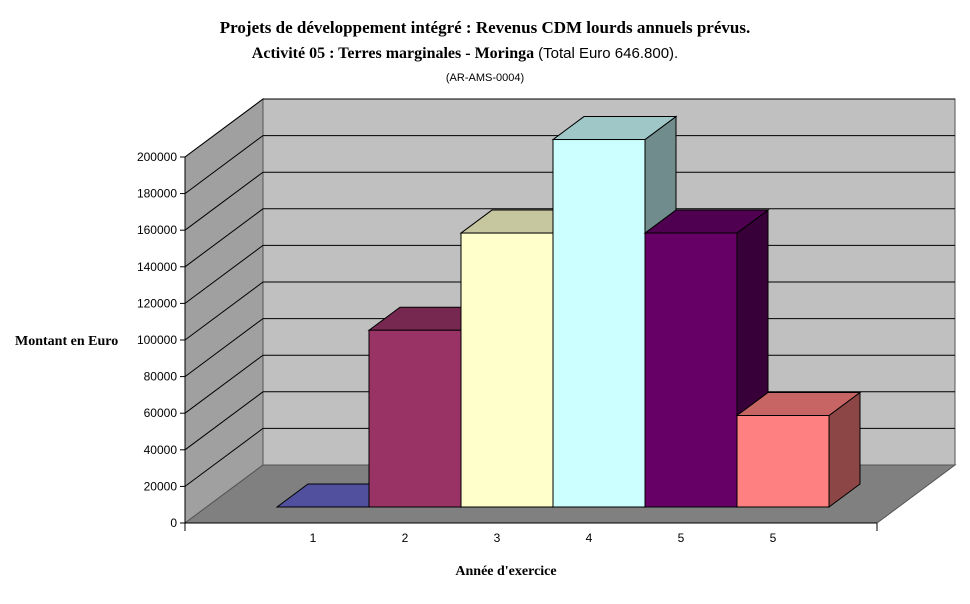  I want to click on x-tick-label: 2, so click(405, 538).